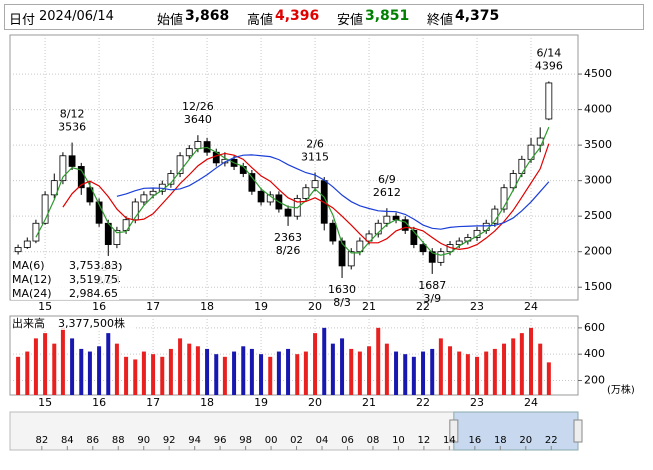 This screenshot has width=653, height=470. Describe the element at coordinates (531, 402) in the screenshot. I see `x-tick-label: 24` at that location.